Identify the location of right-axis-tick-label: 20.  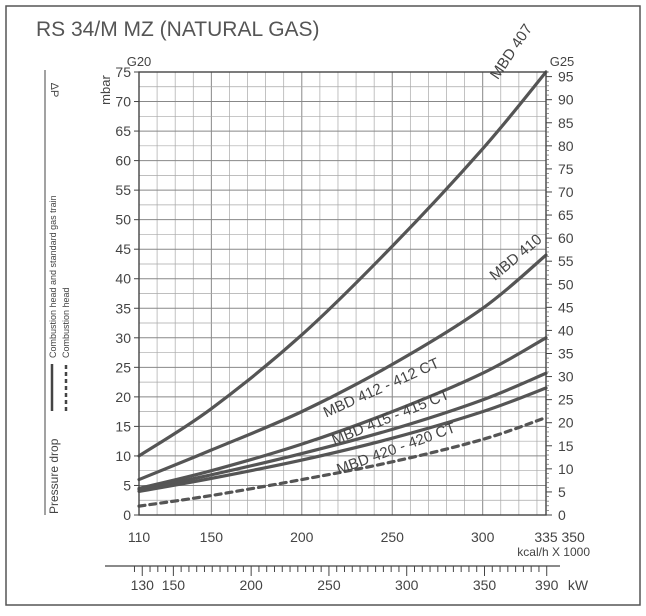
(566, 423).